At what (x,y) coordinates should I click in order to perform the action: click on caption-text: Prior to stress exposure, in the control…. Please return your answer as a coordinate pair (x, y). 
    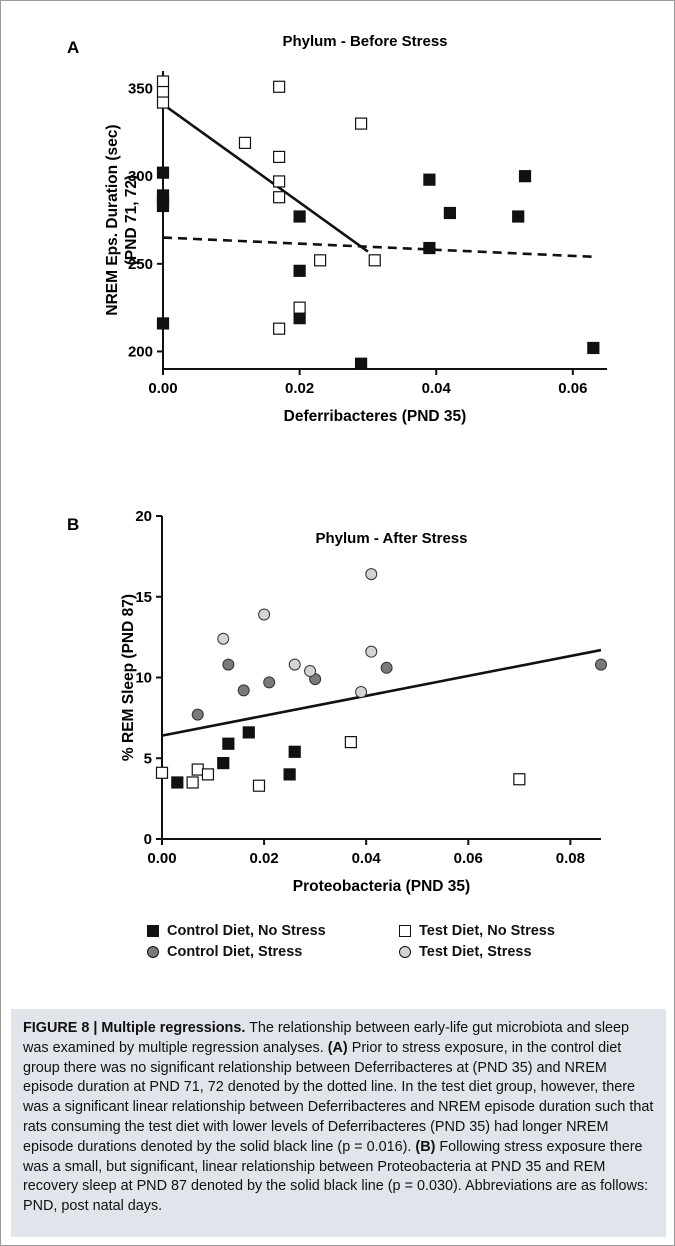
    Looking at the image, I should click on (338, 1097).